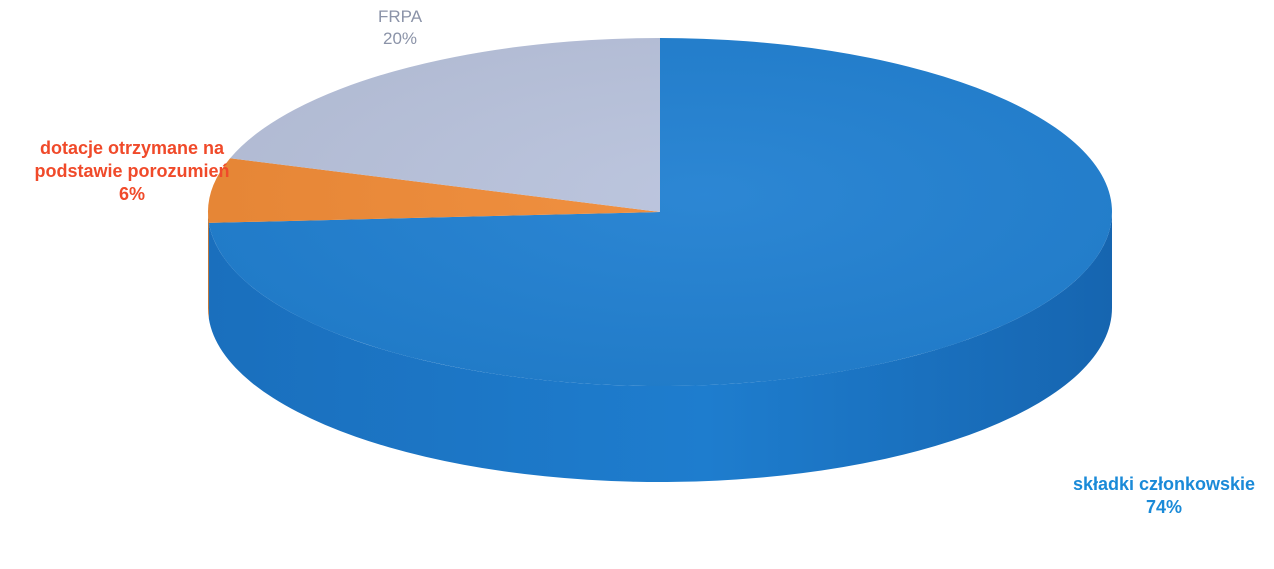  I want to click on slice-value-label: 74%, so click(1164, 507).